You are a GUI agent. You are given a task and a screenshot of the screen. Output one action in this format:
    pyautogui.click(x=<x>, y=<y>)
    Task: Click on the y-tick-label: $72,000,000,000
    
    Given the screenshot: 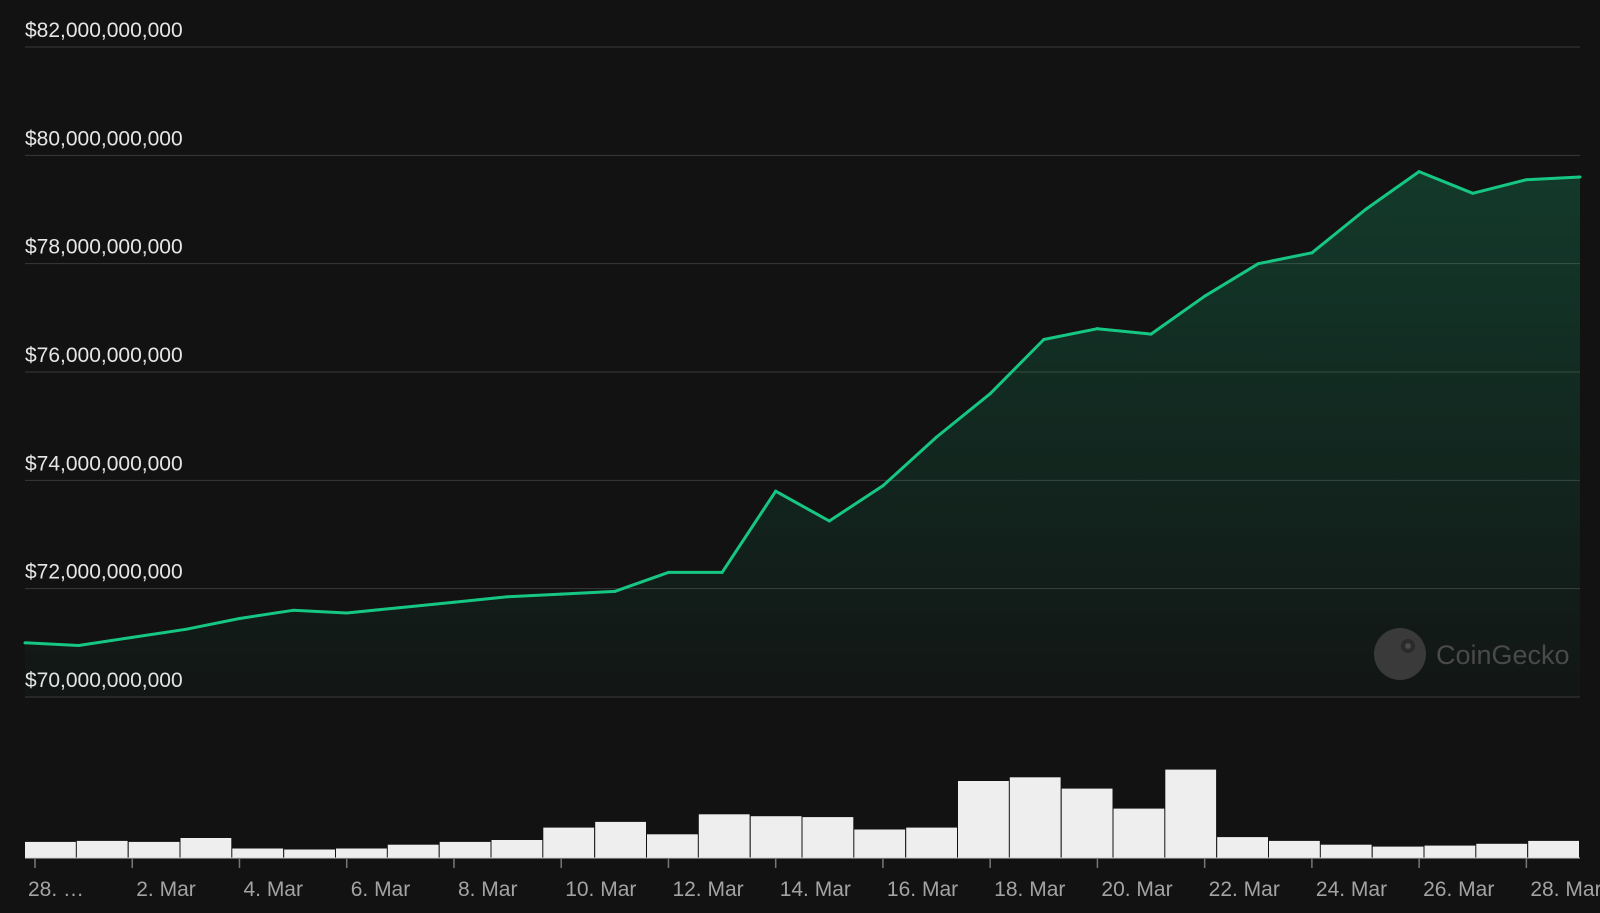 What is the action you would take?
    pyautogui.click(x=104, y=572)
    